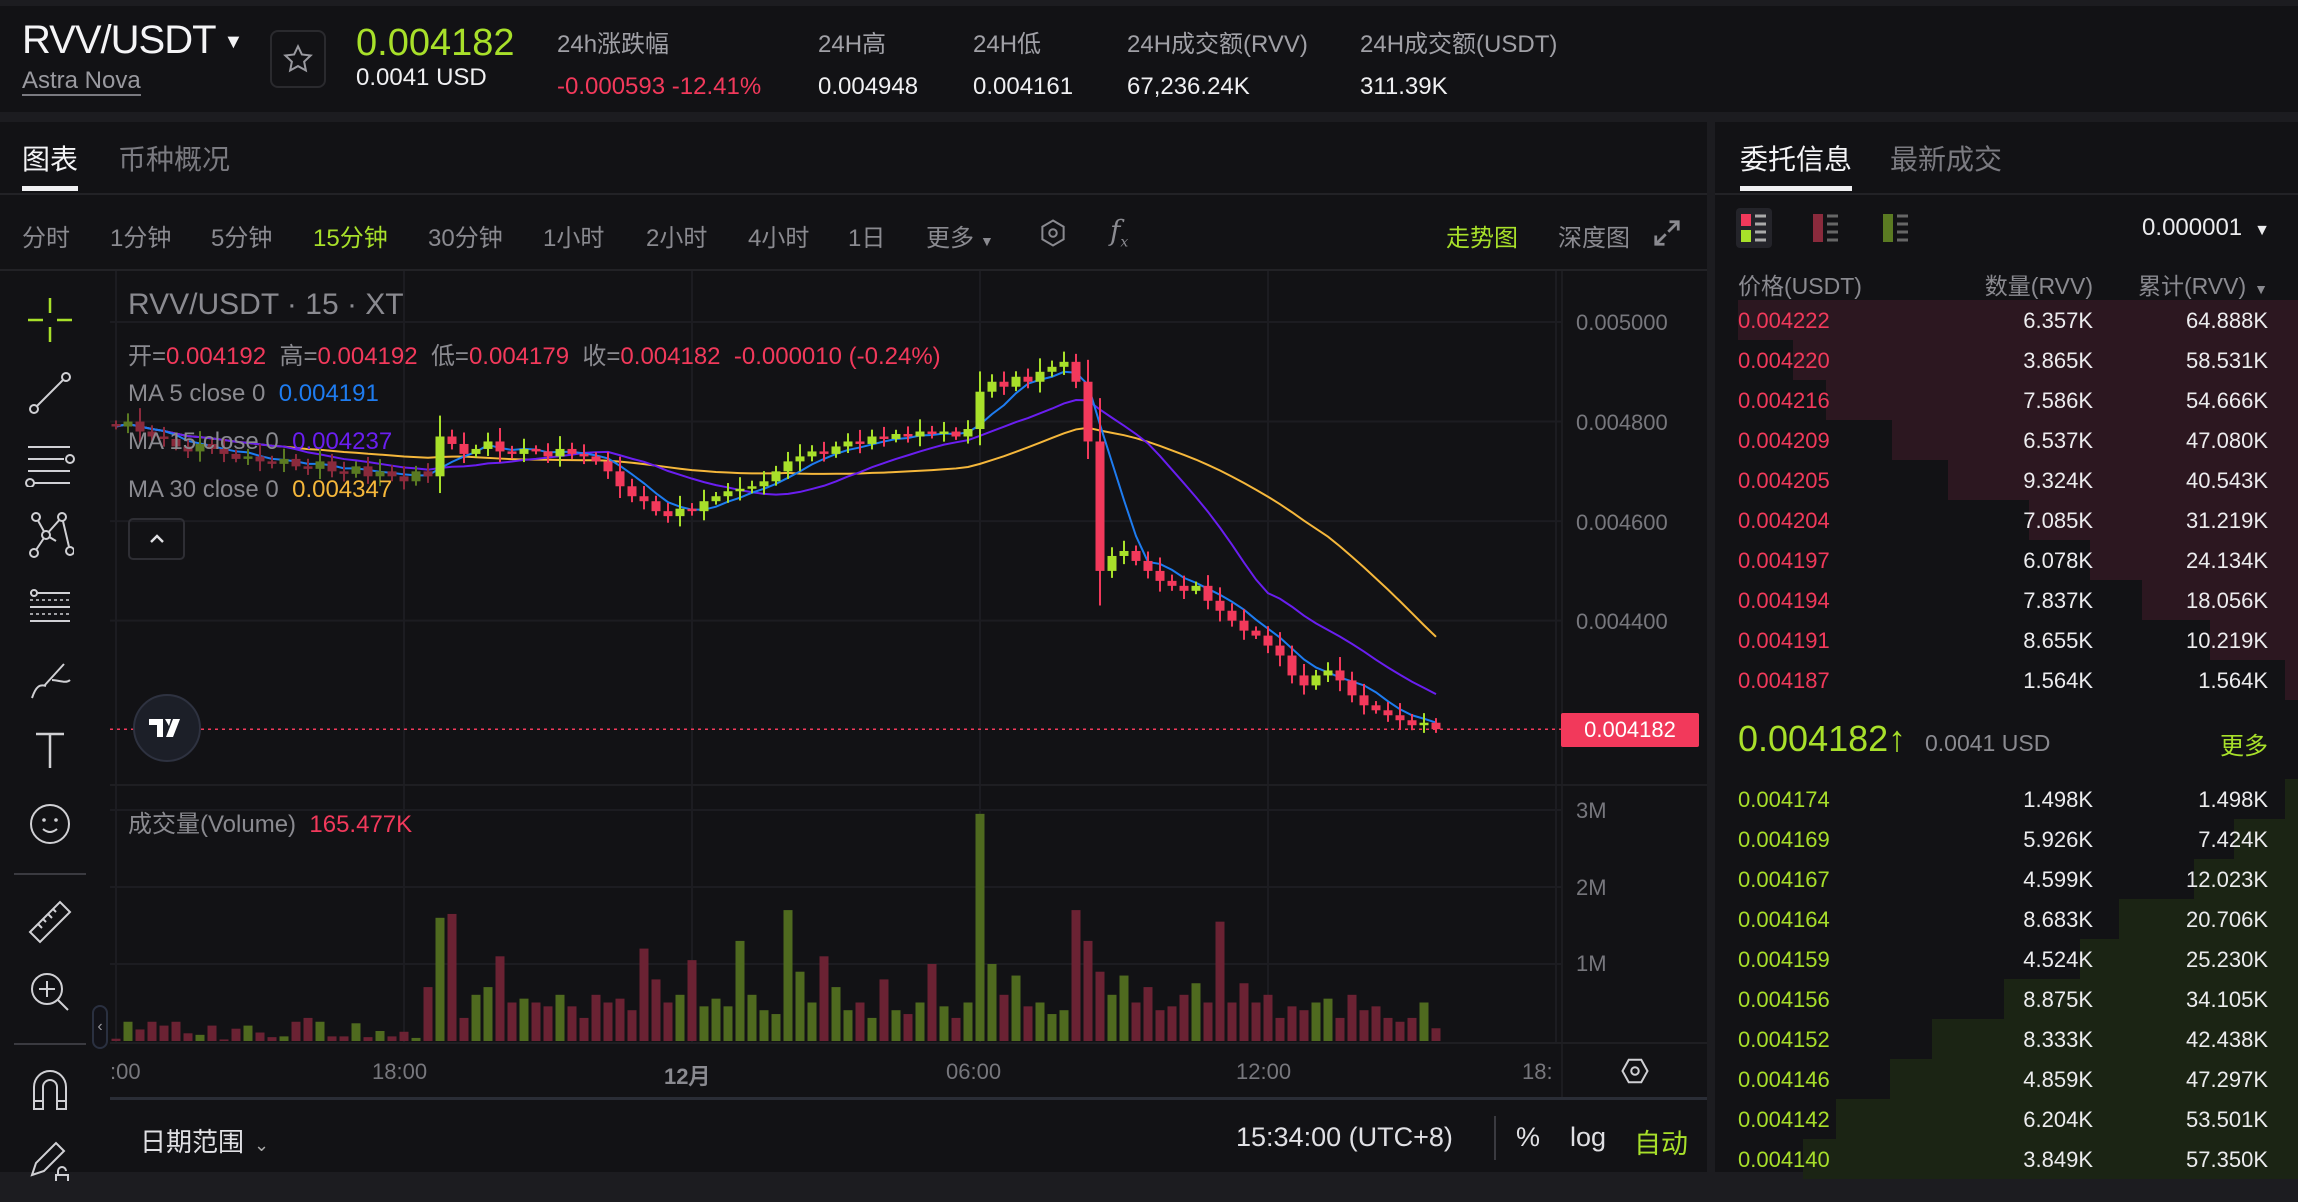 The height and width of the screenshot is (1202, 2298). I want to click on timeframe-15m: 15分钟, so click(350, 238).